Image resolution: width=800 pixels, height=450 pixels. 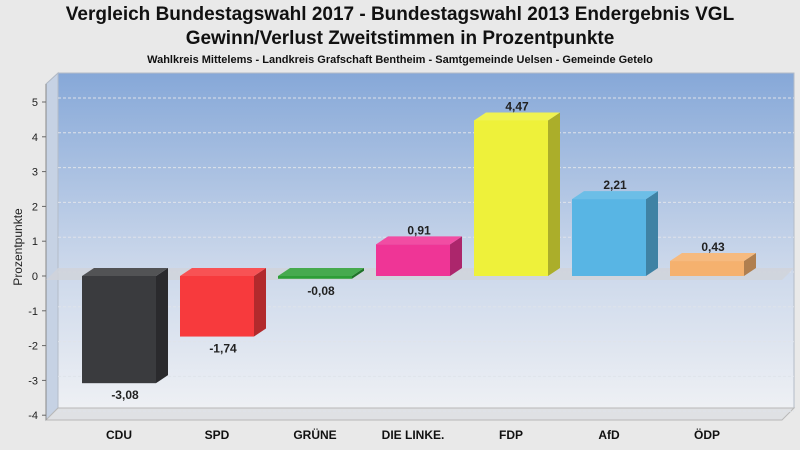 I want to click on bar-die-linke, so click(x=419, y=256).